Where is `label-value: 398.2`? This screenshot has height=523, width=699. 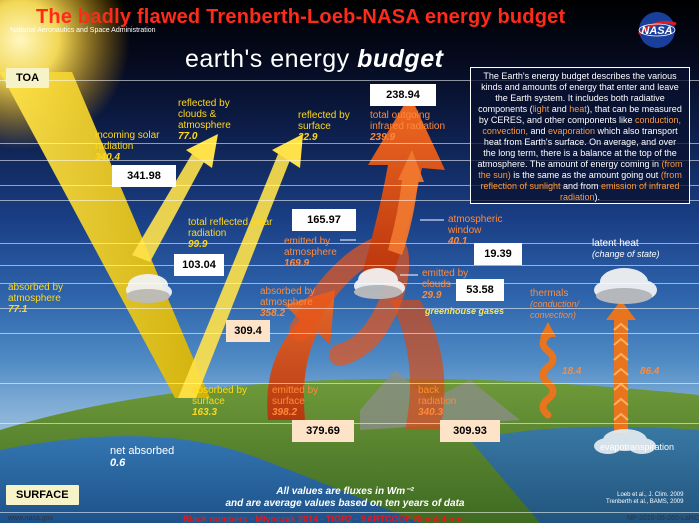
label-value: 398.2 is located at coordinates (285, 412).